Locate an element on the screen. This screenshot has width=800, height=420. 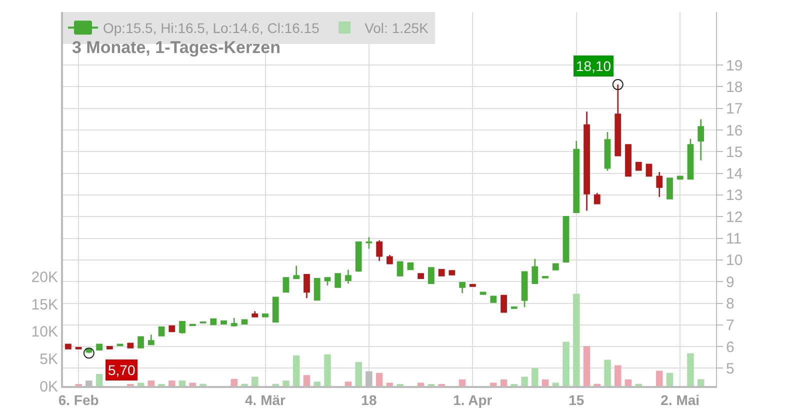
y-tick-label: 15 is located at coordinates (734, 152).